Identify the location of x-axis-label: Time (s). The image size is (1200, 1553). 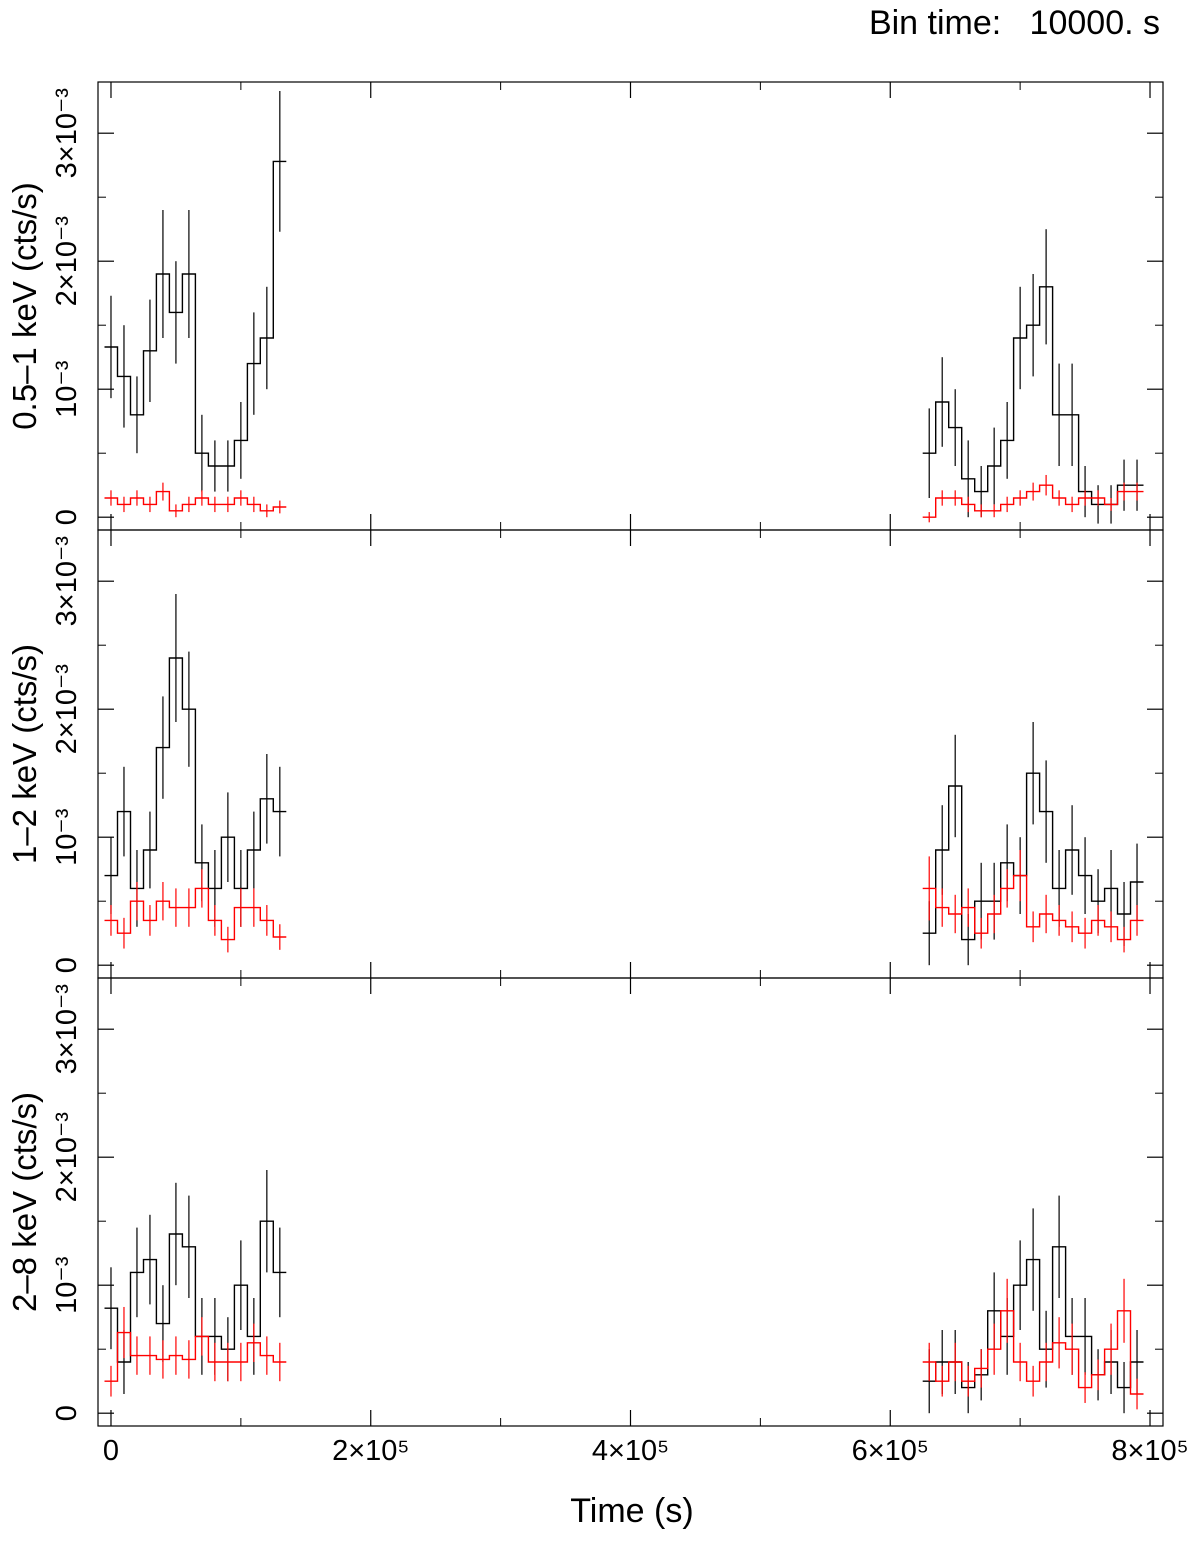
(631, 1511).